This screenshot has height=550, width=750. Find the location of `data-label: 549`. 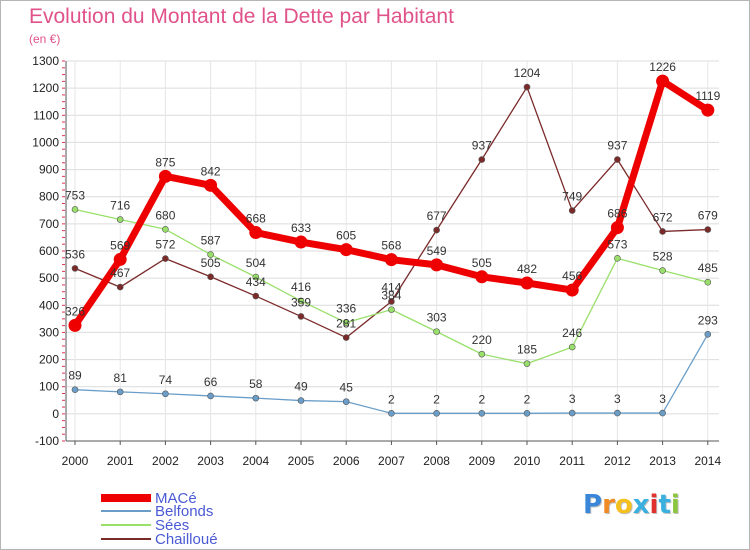

data-label: 549 is located at coordinates (437, 251).